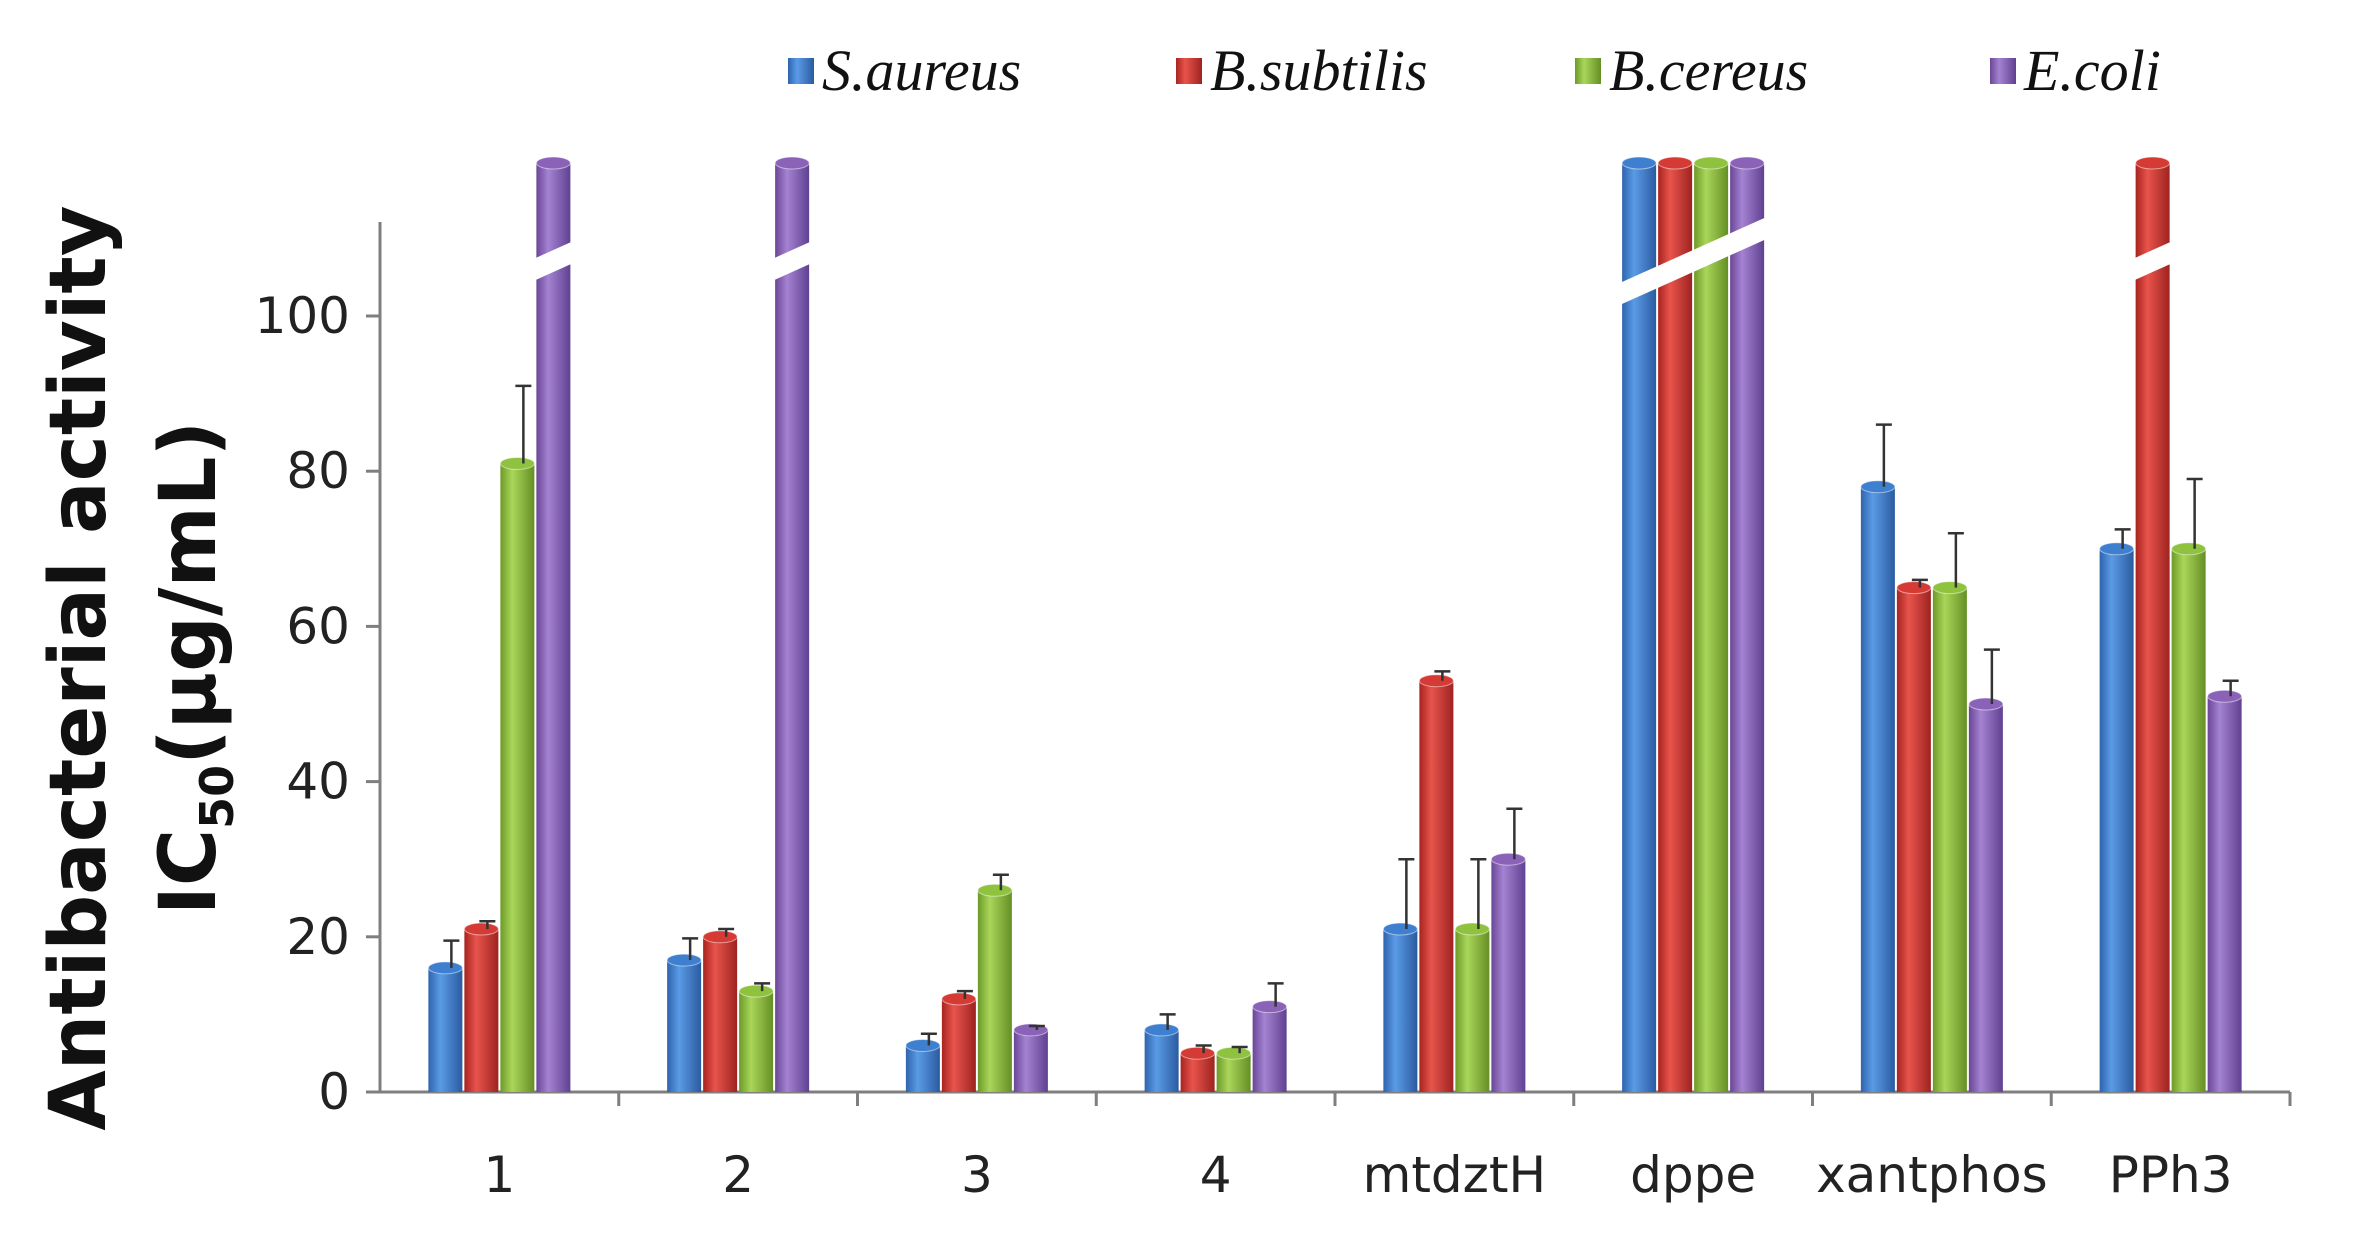 This screenshot has height=1247, width=2356. What do you see at coordinates (1472, 929) in the screenshot?
I see `bar-b-cereus-mtdzth-cap` at bounding box center [1472, 929].